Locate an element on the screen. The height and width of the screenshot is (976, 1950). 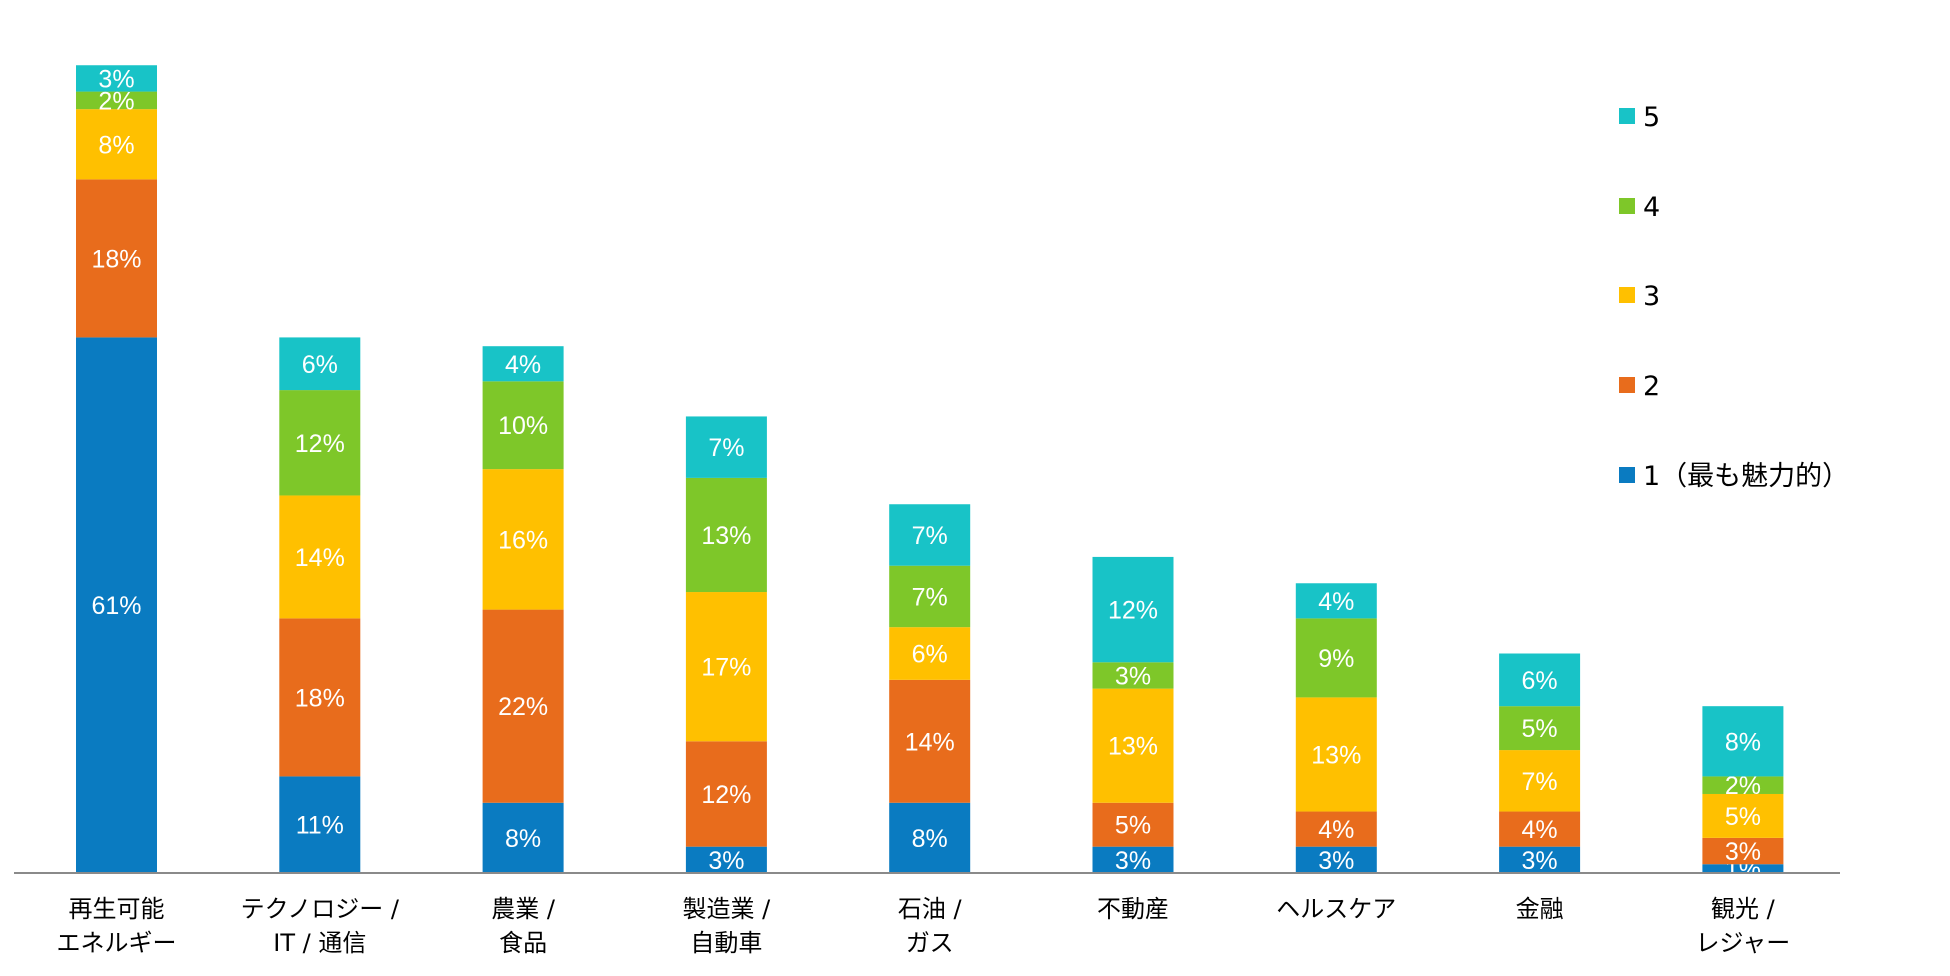
category-label-3-0: 製造業 / is located at coordinates (727, 909).